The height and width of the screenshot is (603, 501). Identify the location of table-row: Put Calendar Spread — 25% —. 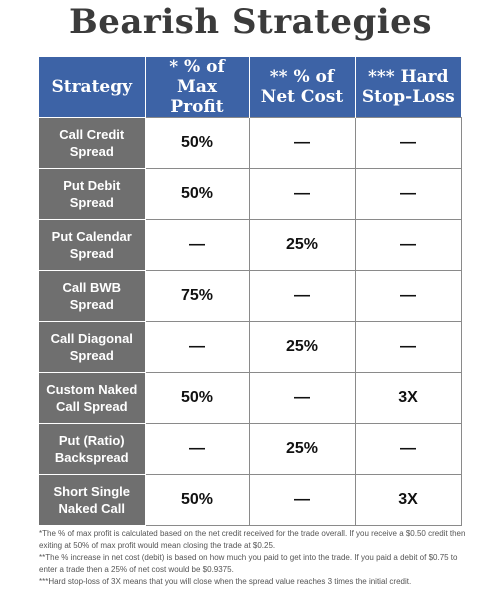
(250, 245).